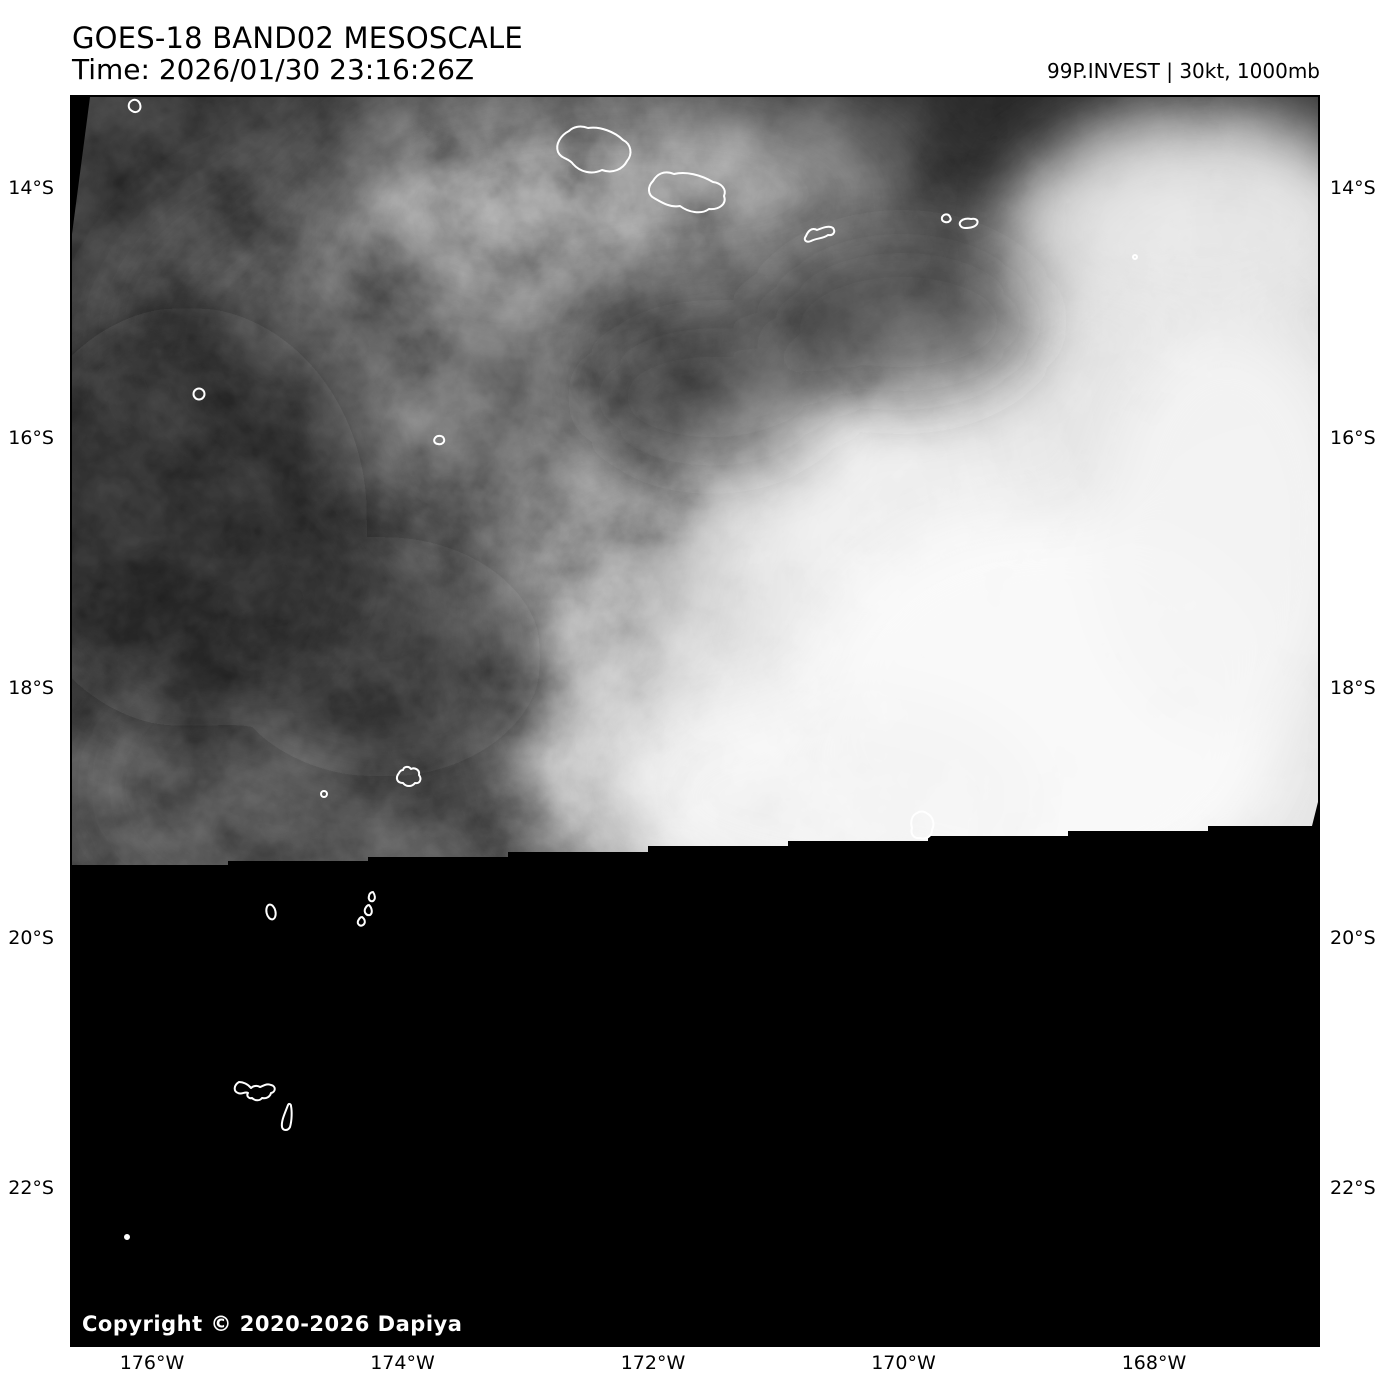 The height and width of the screenshot is (1396, 1389). What do you see at coordinates (152, 1363) in the screenshot?
I see `lon-tick-label: 176°W` at bounding box center [152, 1363].